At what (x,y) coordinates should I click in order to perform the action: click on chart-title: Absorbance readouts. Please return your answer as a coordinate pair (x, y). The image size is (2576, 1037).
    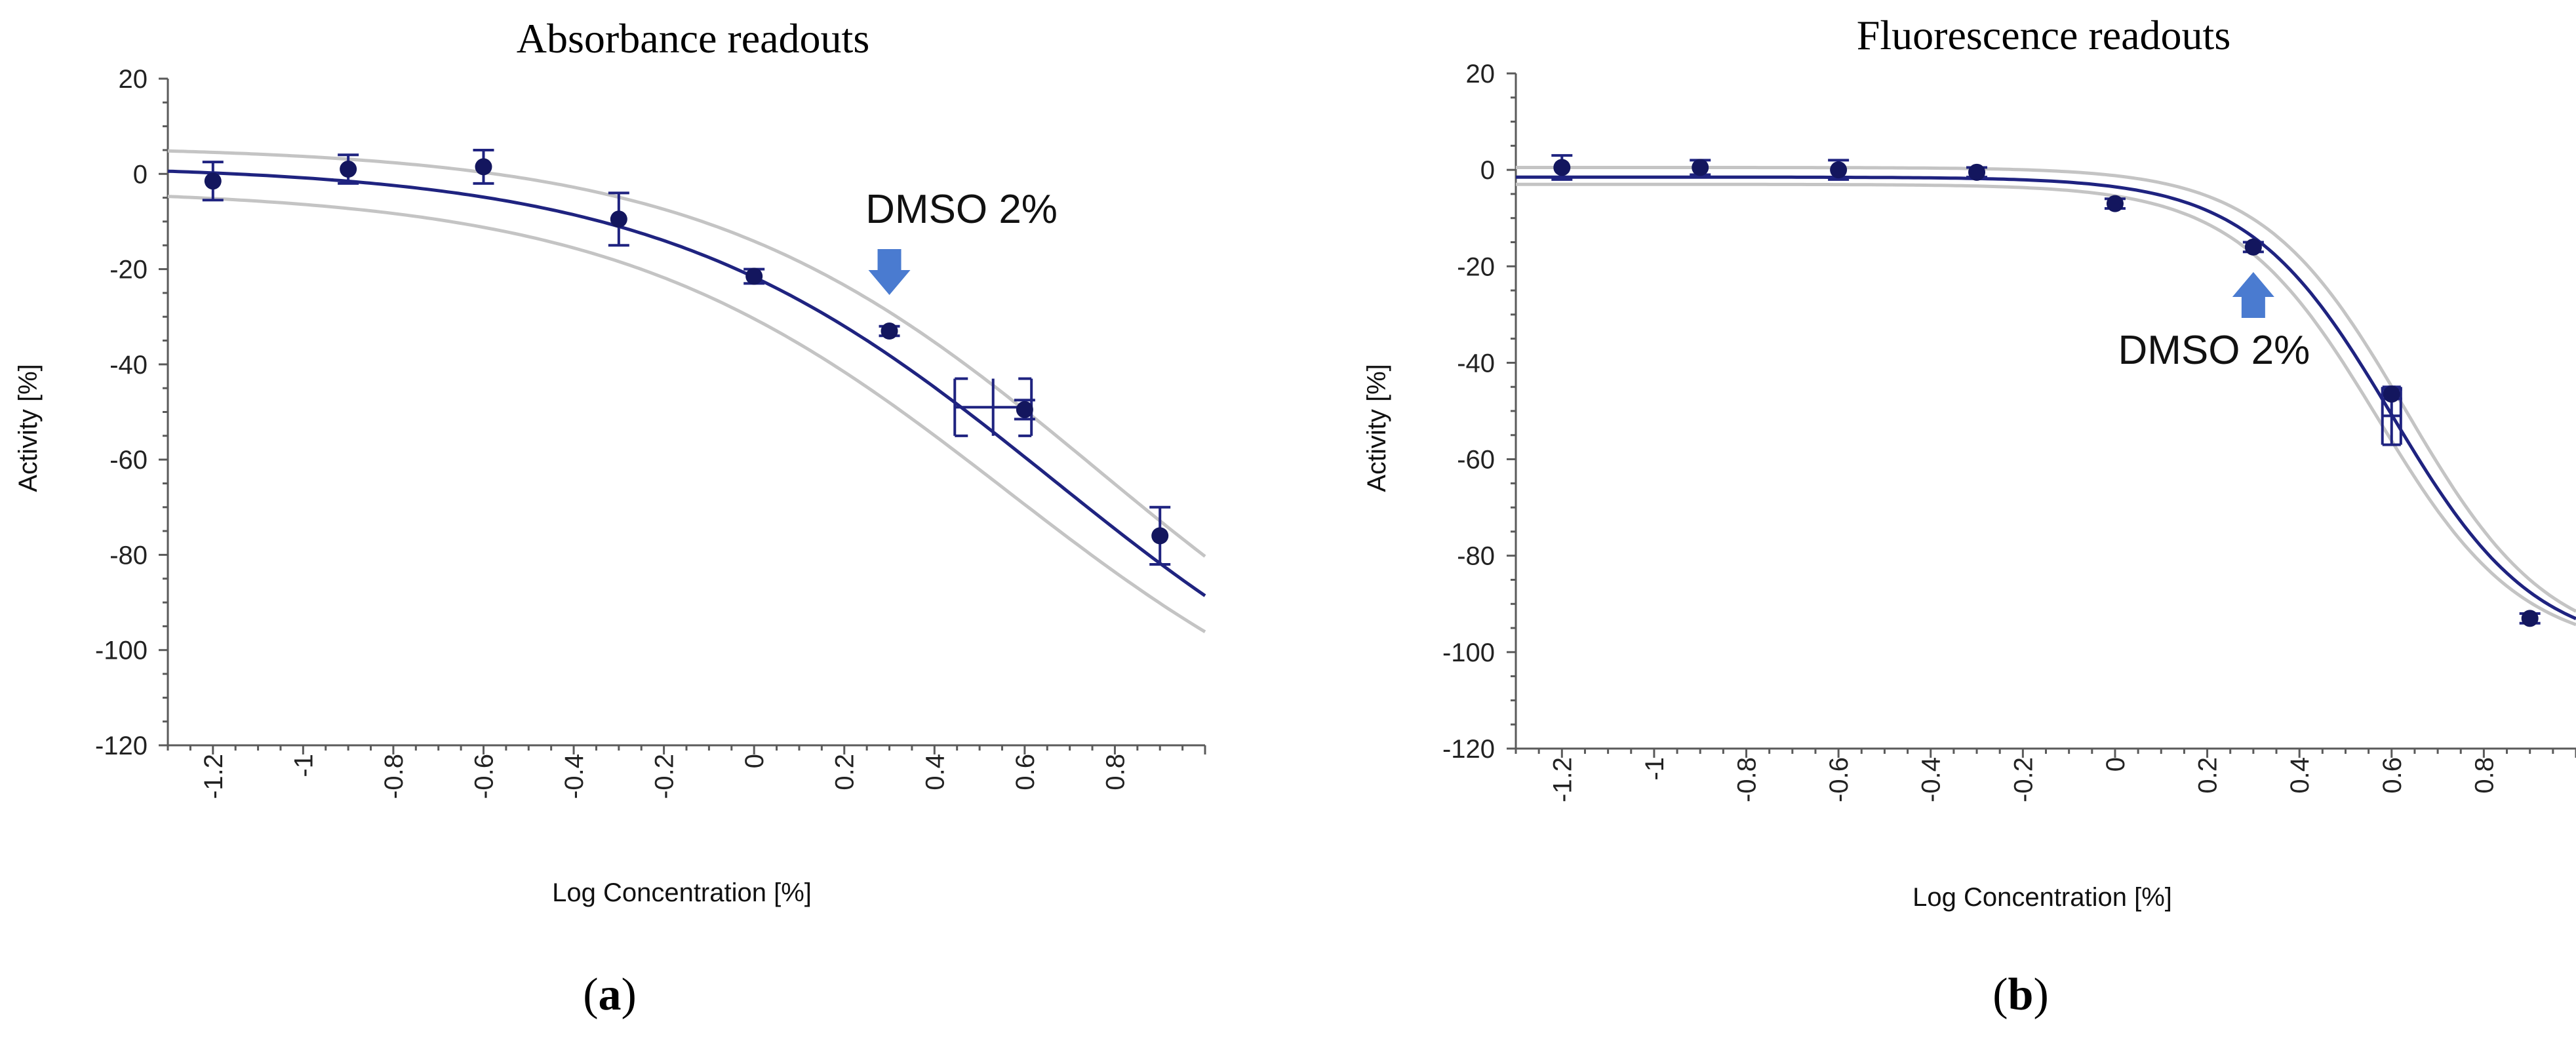
    Looking at the image, I should click on (693, 38).